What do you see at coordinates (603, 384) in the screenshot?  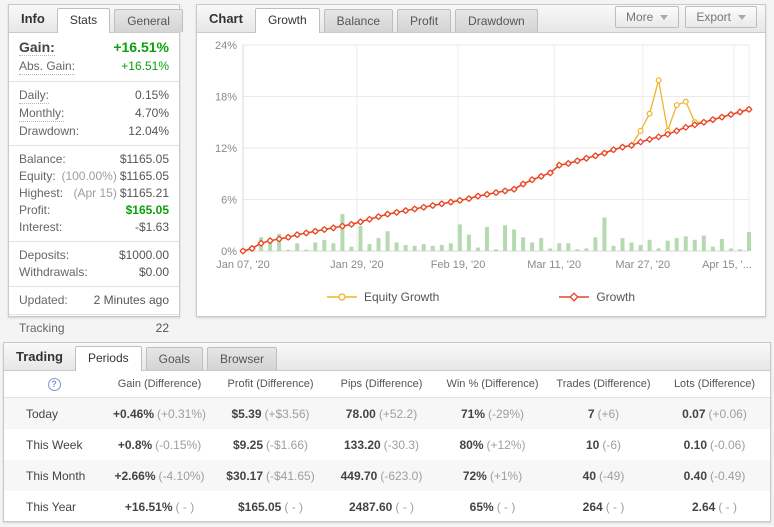 I see `column-header-trades: Trades (Difference)` at bounding box center [603, 384].